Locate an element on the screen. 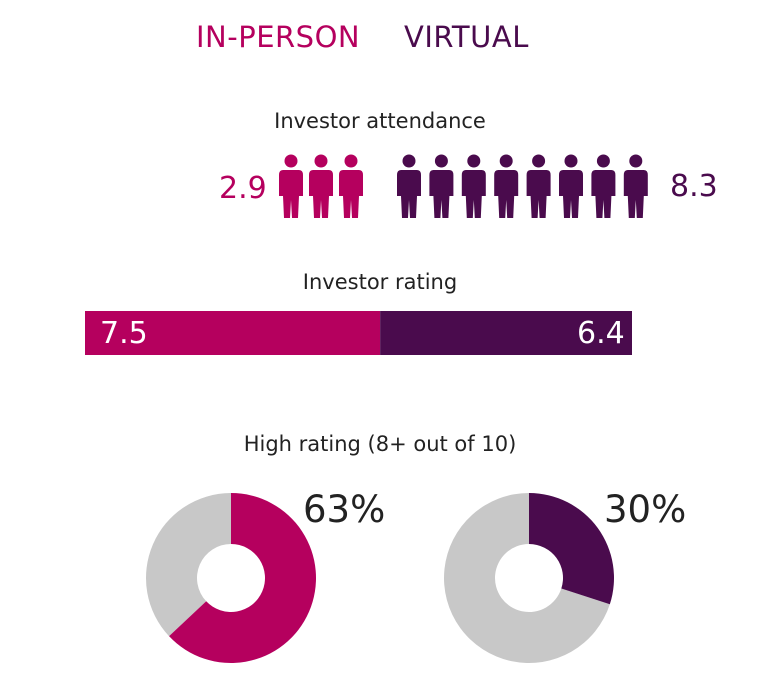  attendance-in-person-value: 2.9 is located at coordinates (243, 188).